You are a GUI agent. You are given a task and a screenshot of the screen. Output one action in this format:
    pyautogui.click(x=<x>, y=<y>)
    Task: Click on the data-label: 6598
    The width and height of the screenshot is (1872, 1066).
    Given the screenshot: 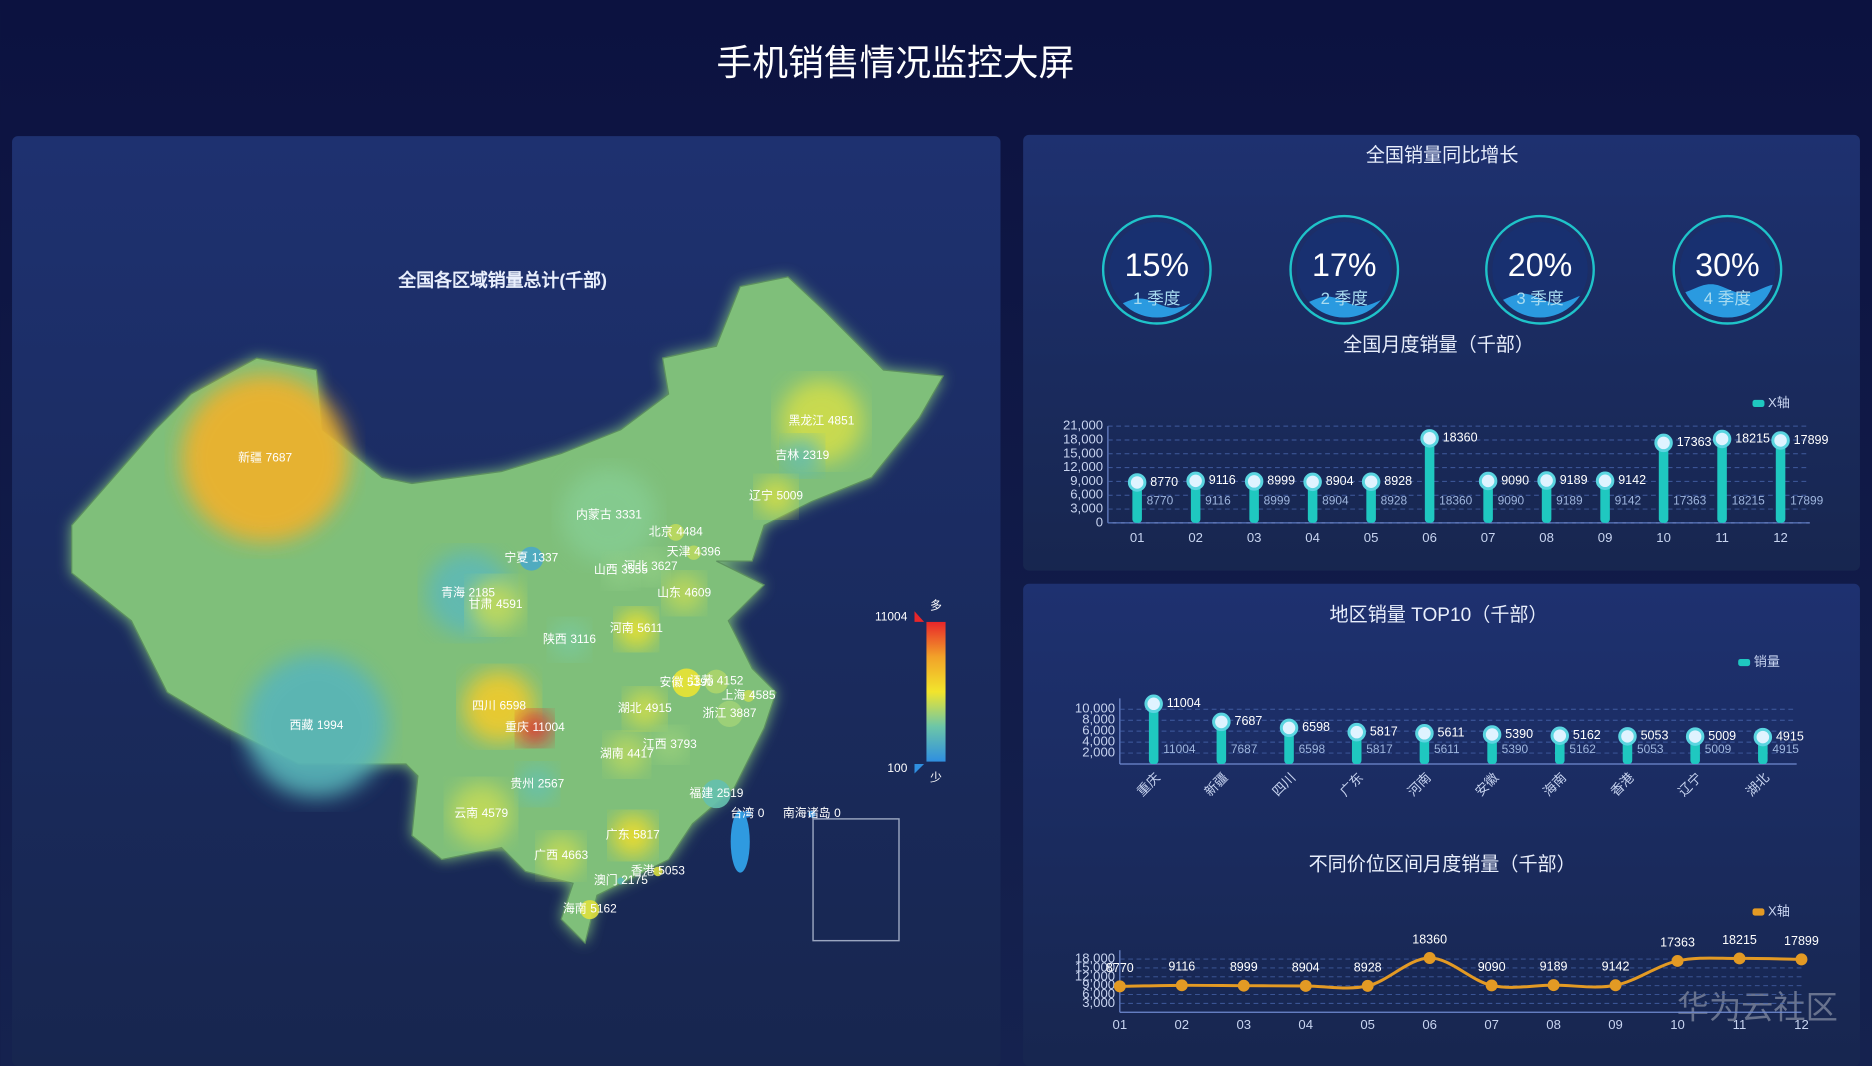 What is the action you would take?
    pyautogui.click(x=1316, y=727)
    